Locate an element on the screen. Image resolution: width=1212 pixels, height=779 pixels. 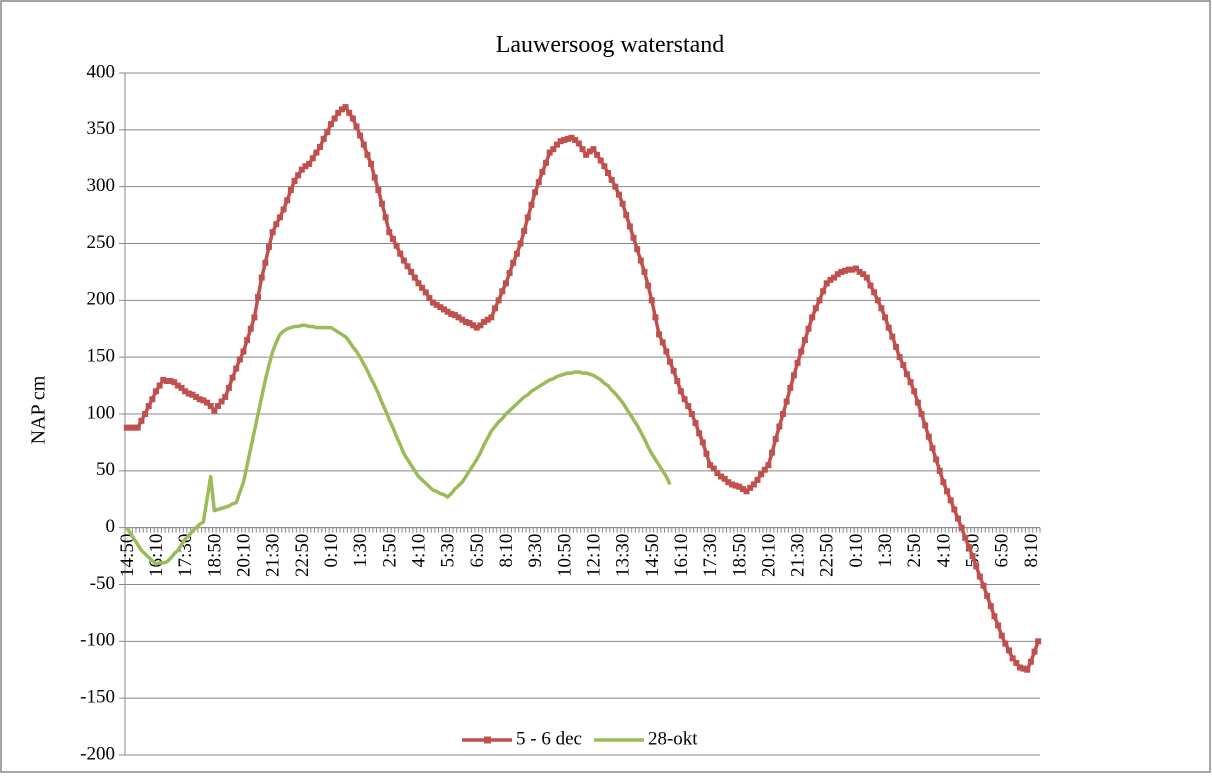
x-tick-label: 17:30 is located at coordinates (710, 555).